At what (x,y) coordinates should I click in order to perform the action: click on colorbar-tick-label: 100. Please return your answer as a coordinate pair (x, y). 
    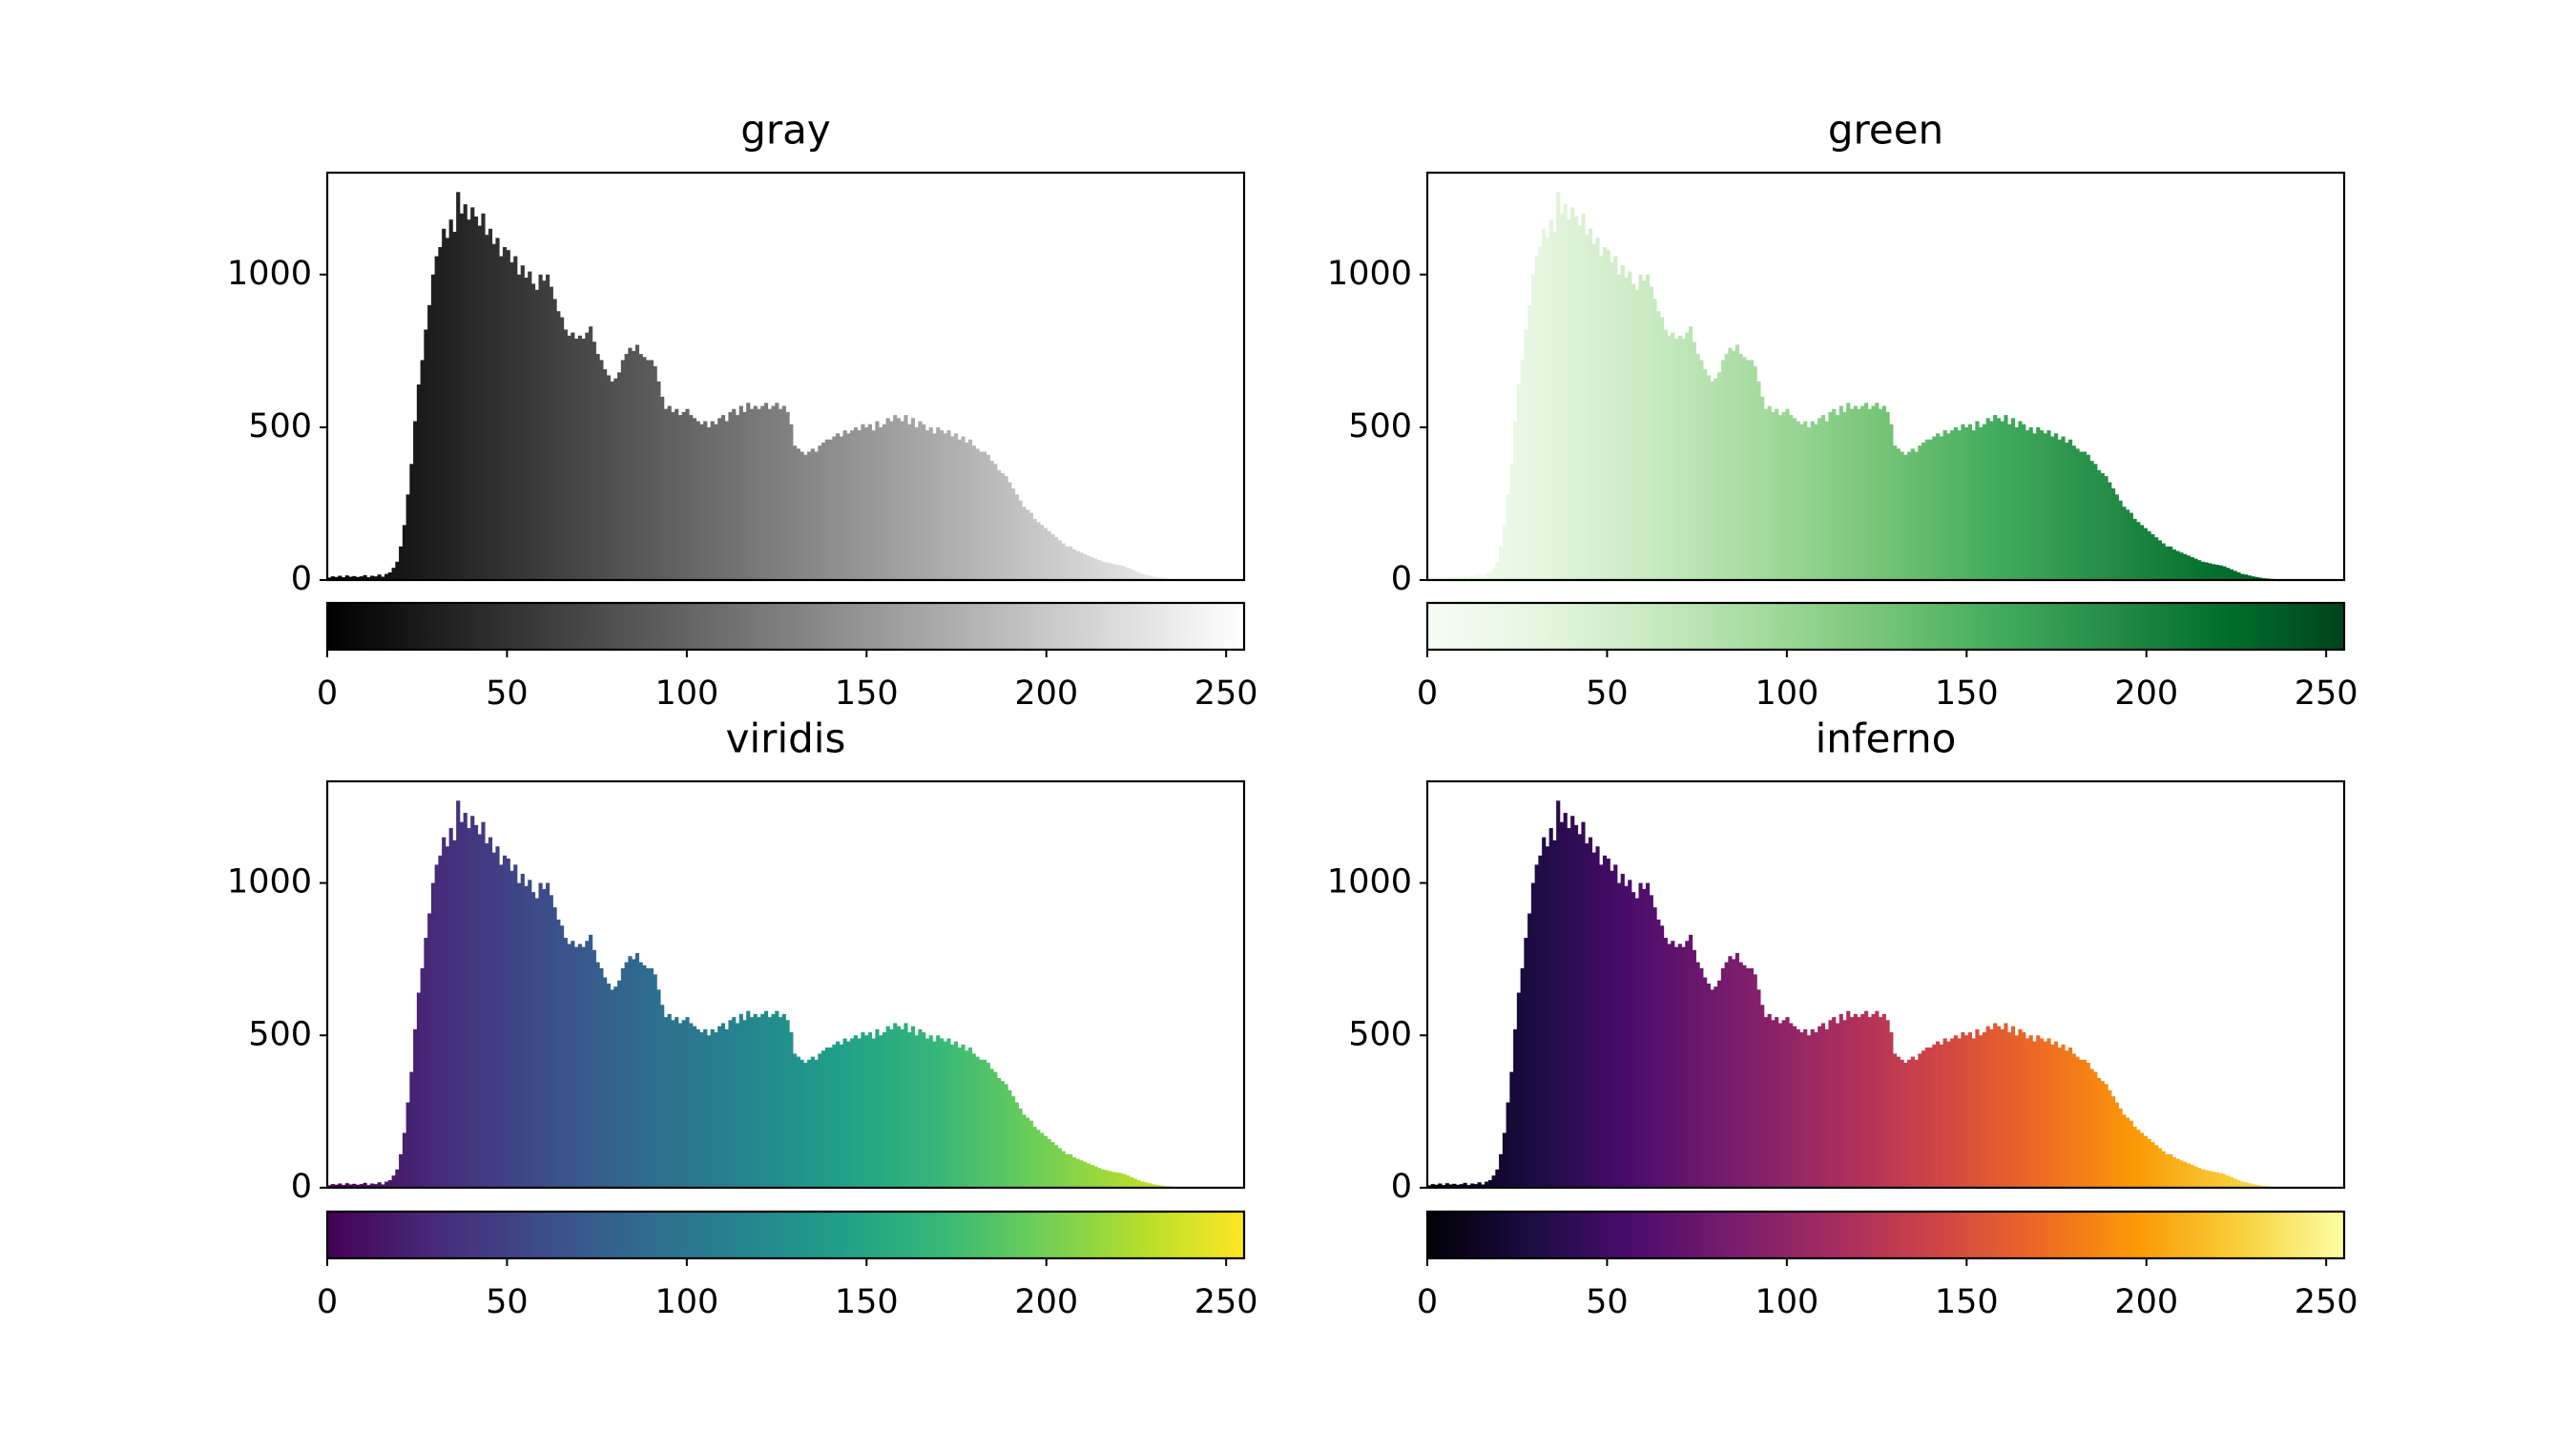
    Looking at the image, I should click on (1786, 1302).